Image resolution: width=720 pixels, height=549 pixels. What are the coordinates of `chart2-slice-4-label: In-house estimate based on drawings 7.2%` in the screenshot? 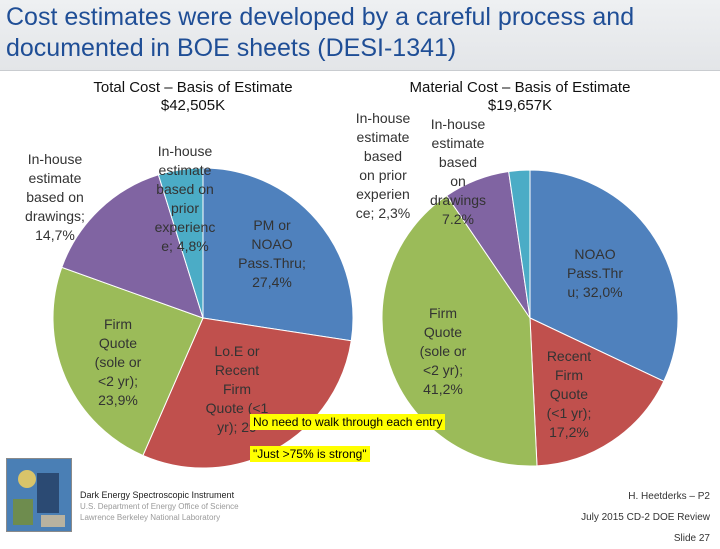 It's located at (458, 171).